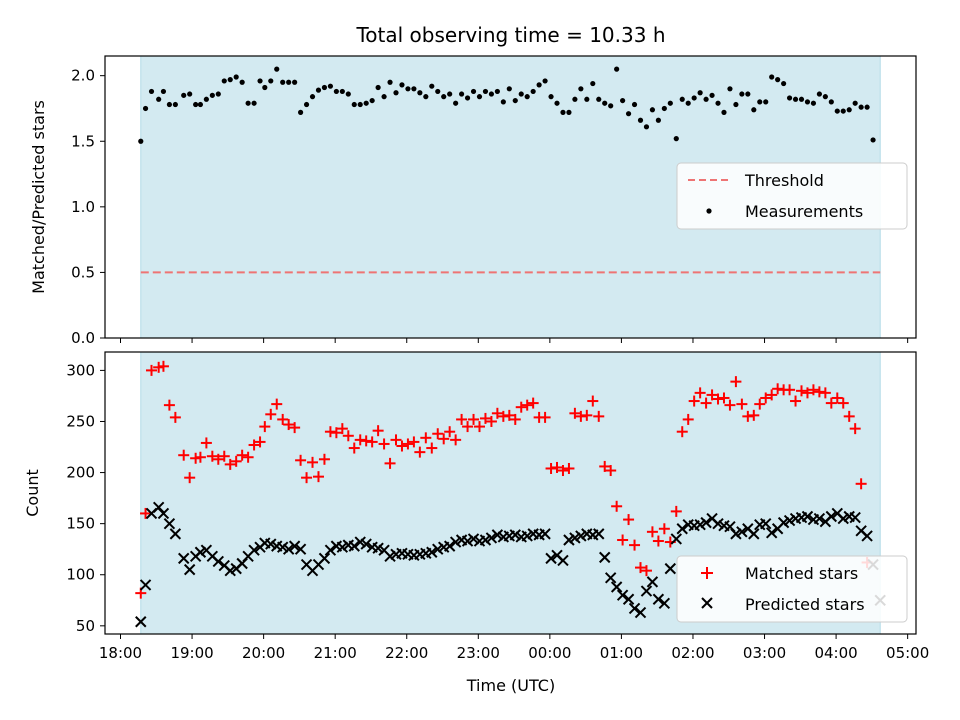  I want to click on bottom-y-tick-label: 150, so click(80, 524).